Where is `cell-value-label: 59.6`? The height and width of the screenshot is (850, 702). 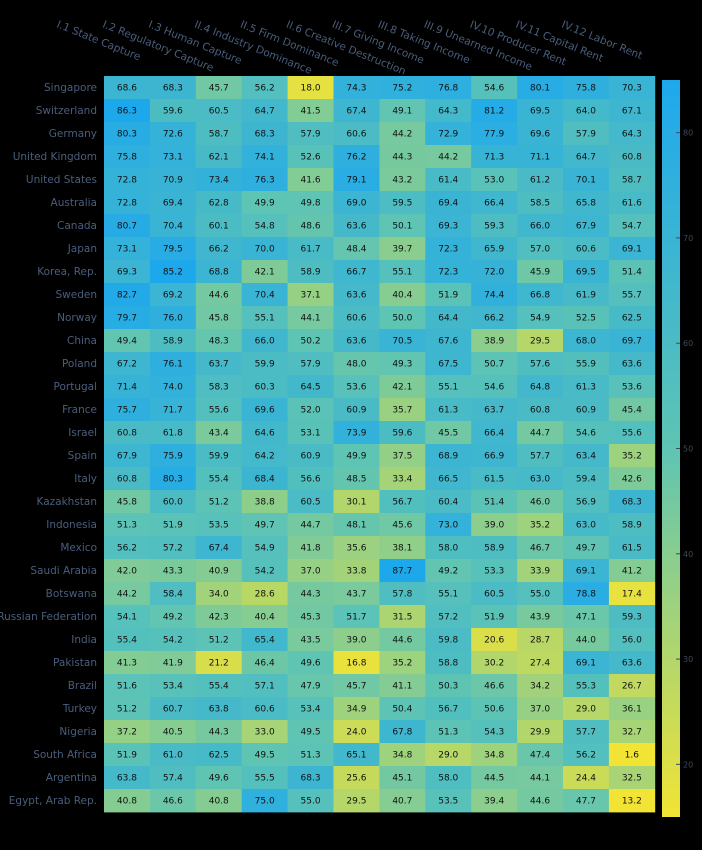 cell-value-label: 59.6 is located at coordinates (173, 112).